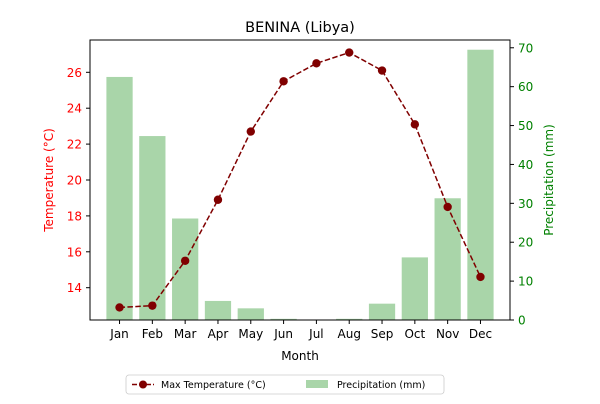 The height and width of the screenshot is (404, 600). I want to click on x-tick-label-feb: Feb, so click(152, 334).